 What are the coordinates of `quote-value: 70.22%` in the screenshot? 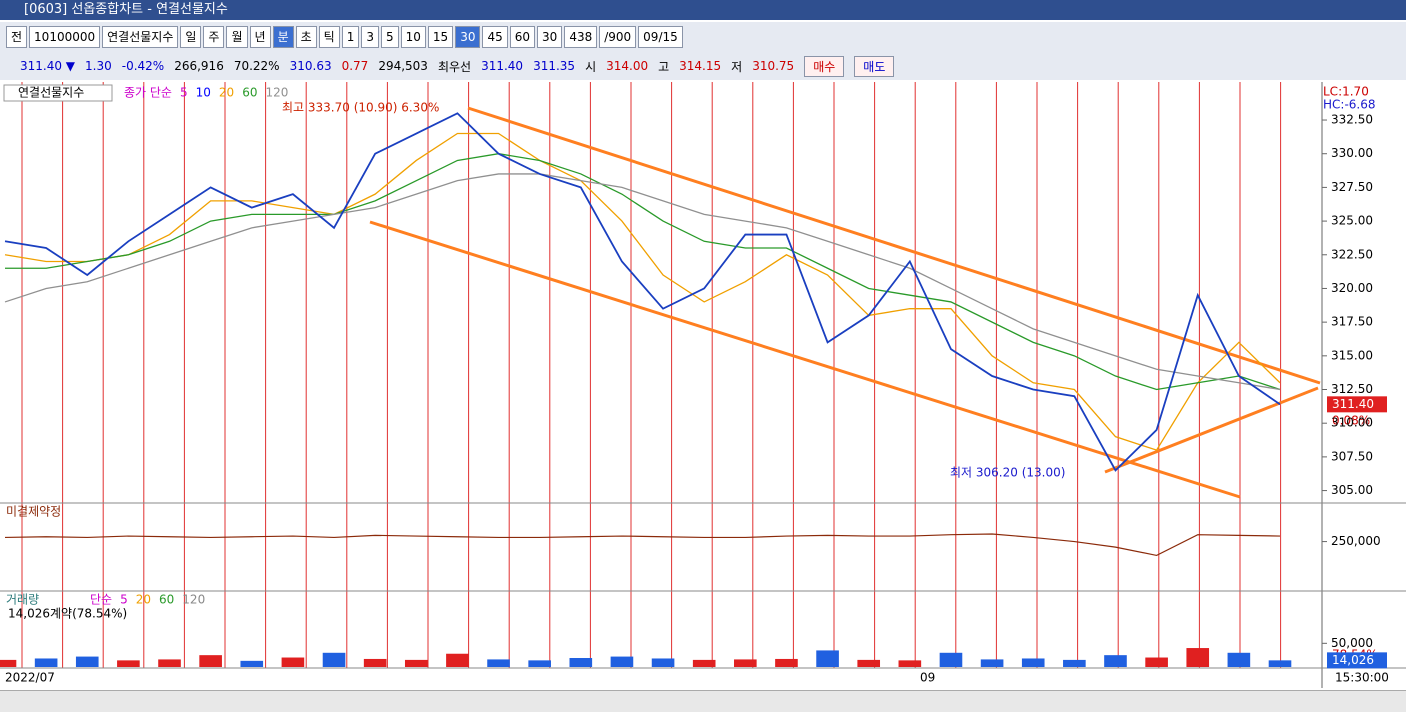 It's located at (256, 66).